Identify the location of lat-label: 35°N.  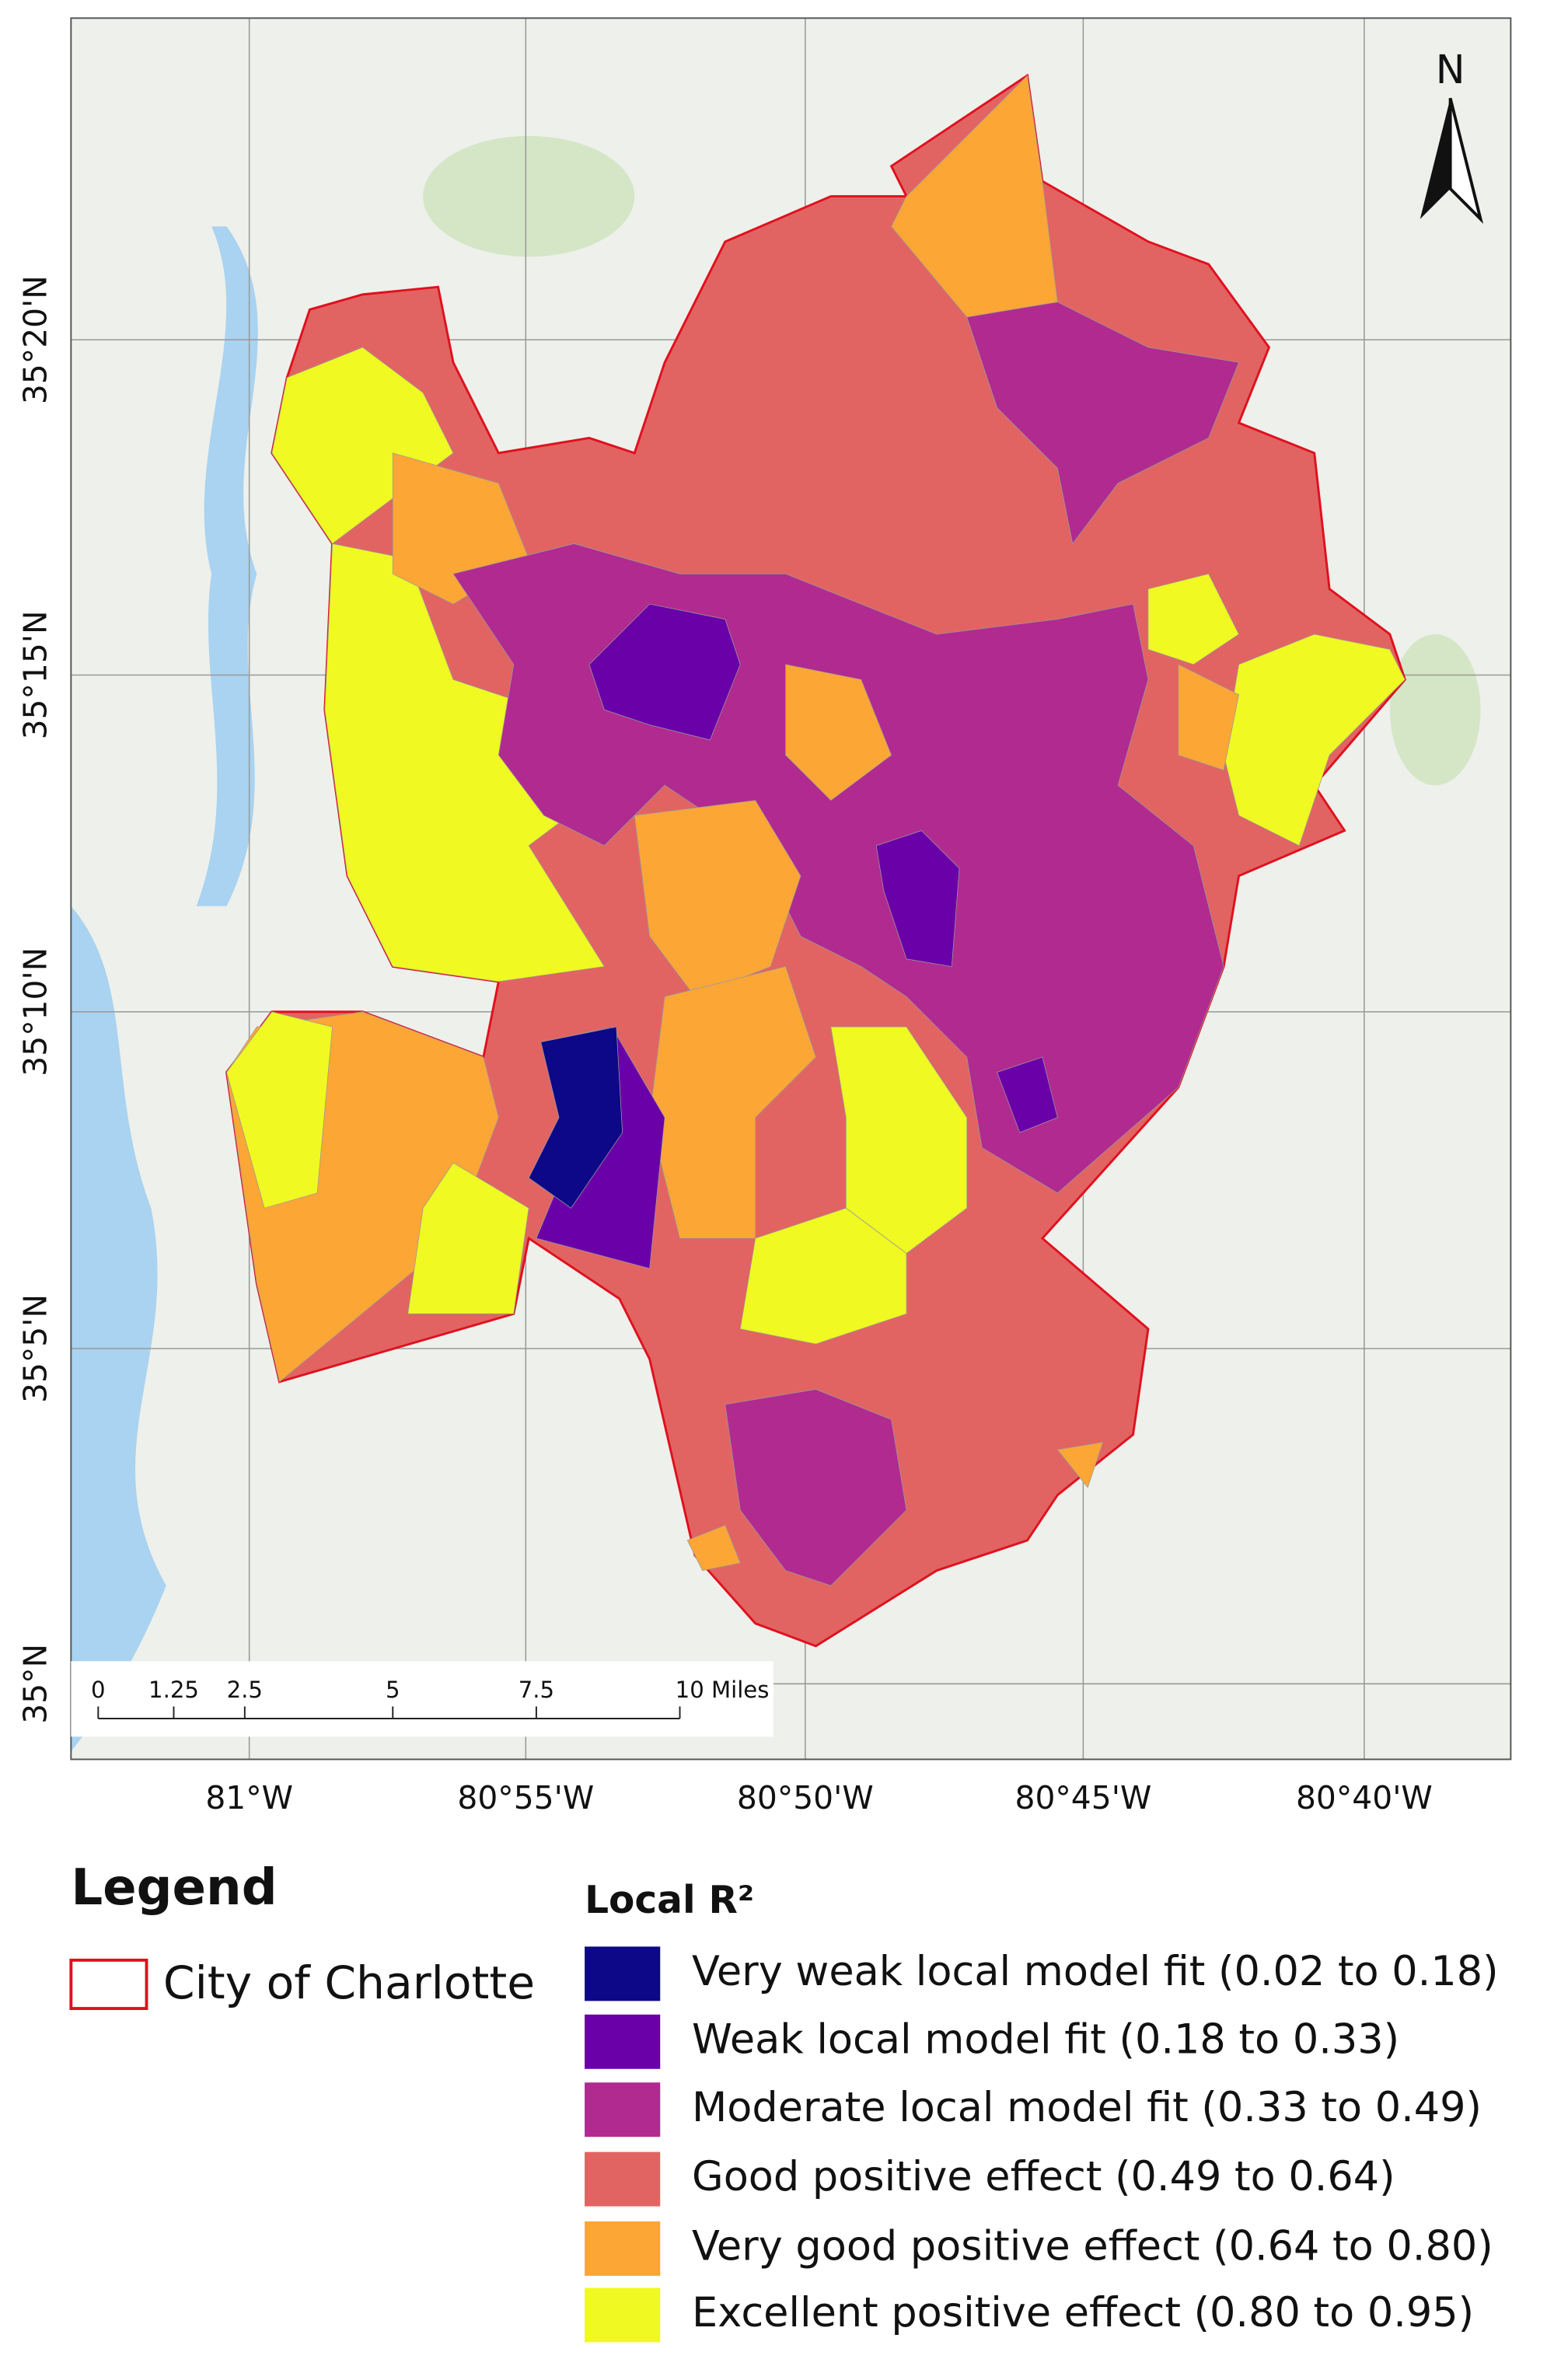
(36, 1684).